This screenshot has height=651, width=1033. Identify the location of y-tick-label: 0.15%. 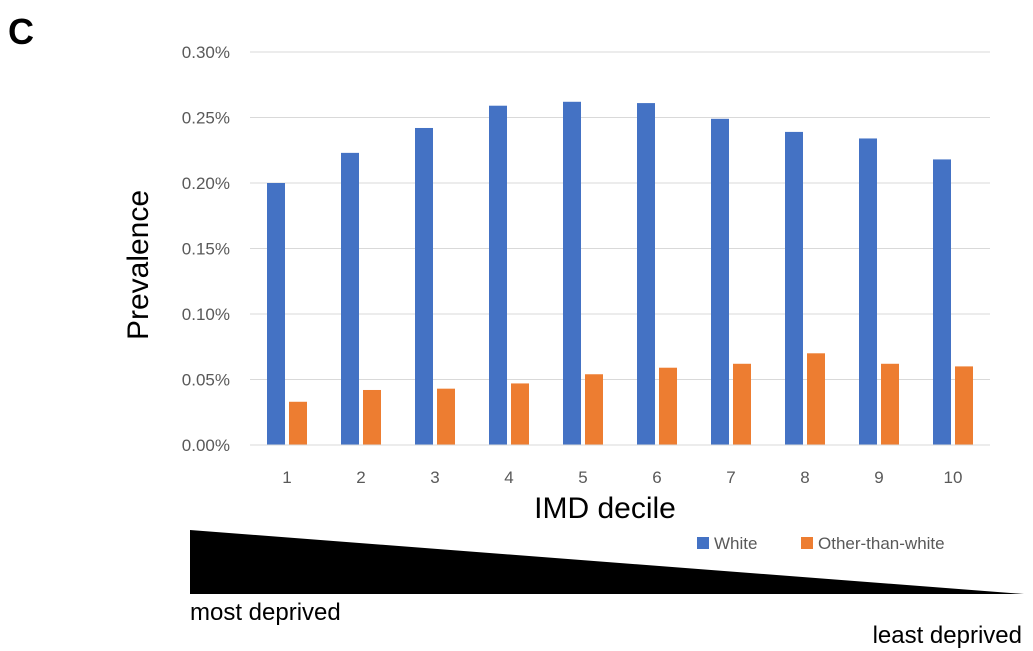
(206, 249).